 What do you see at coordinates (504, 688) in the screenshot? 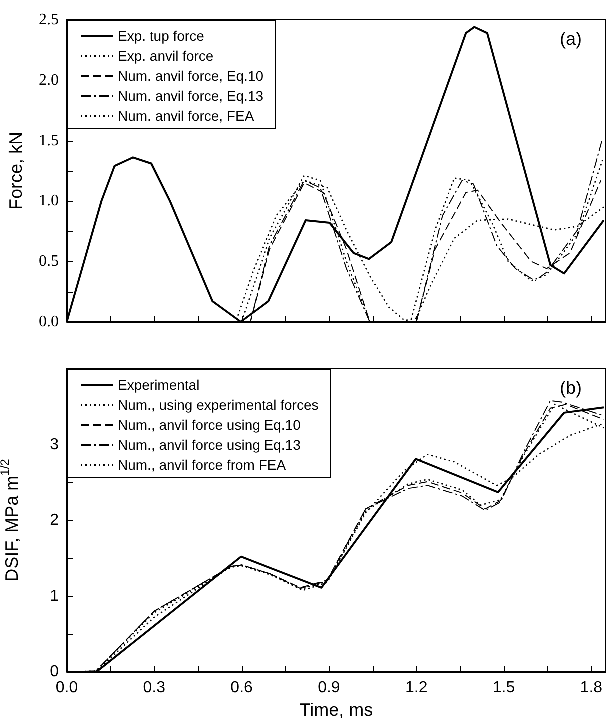
I see `x-tick-label: 1.5` at bounding box center [504, 688].